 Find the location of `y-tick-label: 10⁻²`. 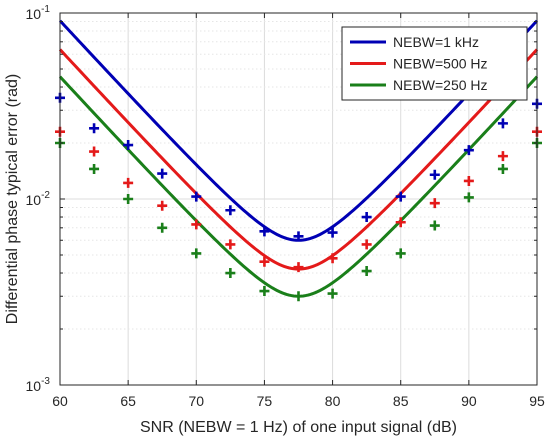

y-tick-label: 10⁻² is located at coordinates (38, 199).